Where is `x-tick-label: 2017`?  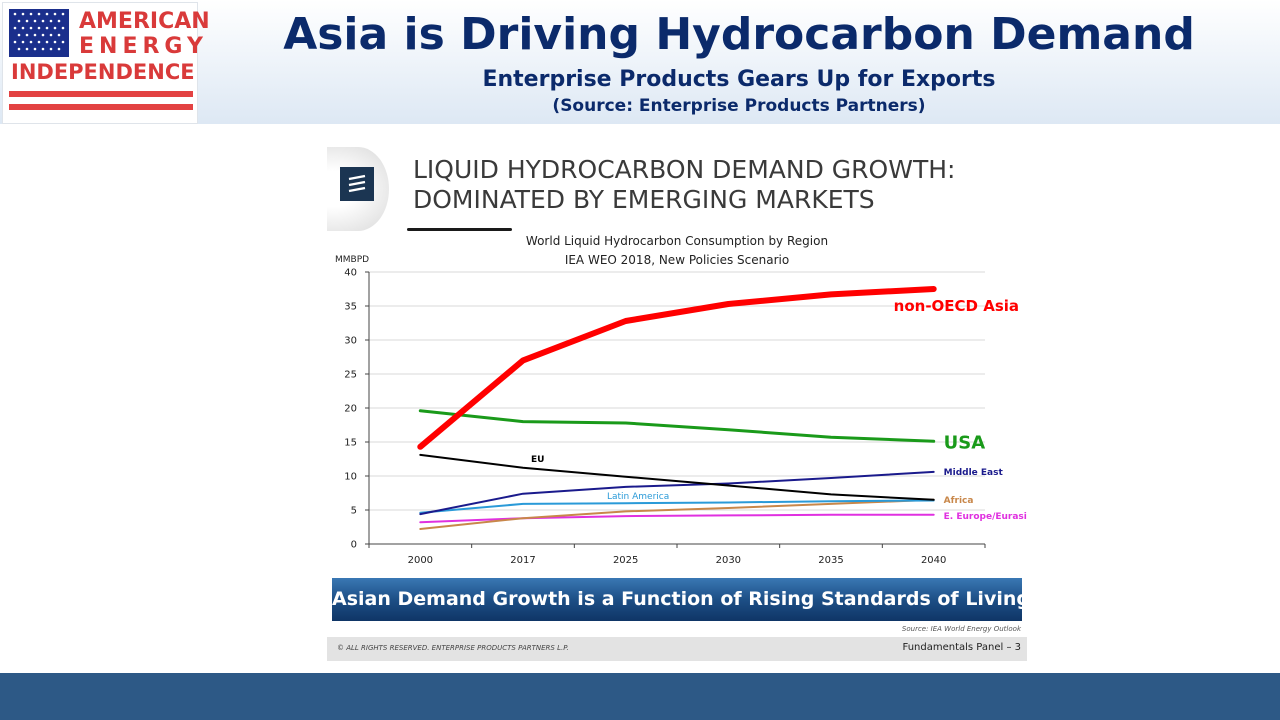 x-tick-label: 2017 is located at coordinates (522, 560).